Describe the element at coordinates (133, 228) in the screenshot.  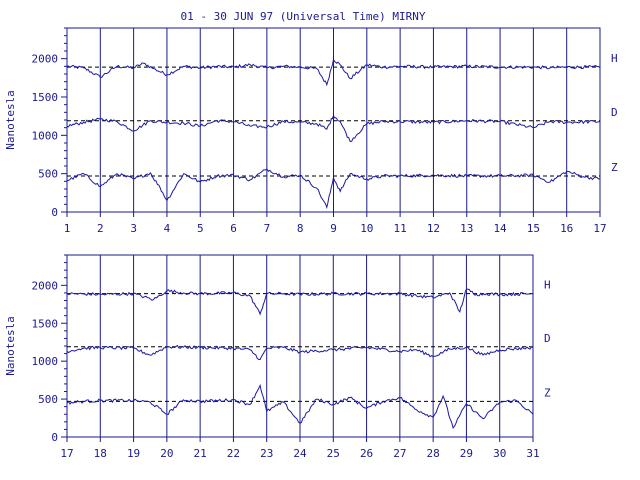
I see `x-tick-label: 3` at that location.